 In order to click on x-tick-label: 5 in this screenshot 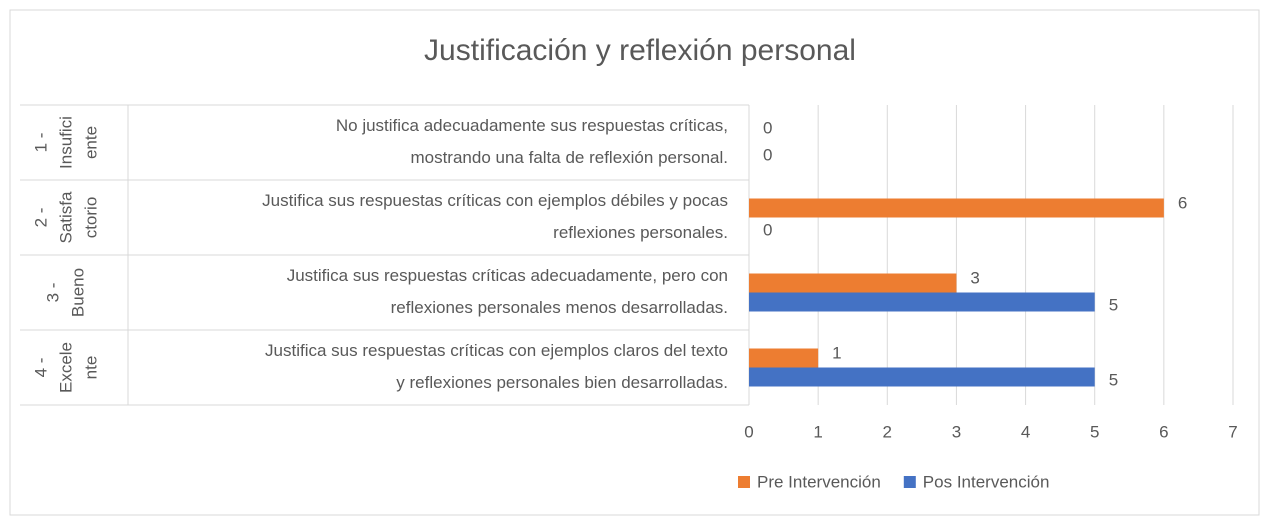, I will do `click(1094, 431)`.